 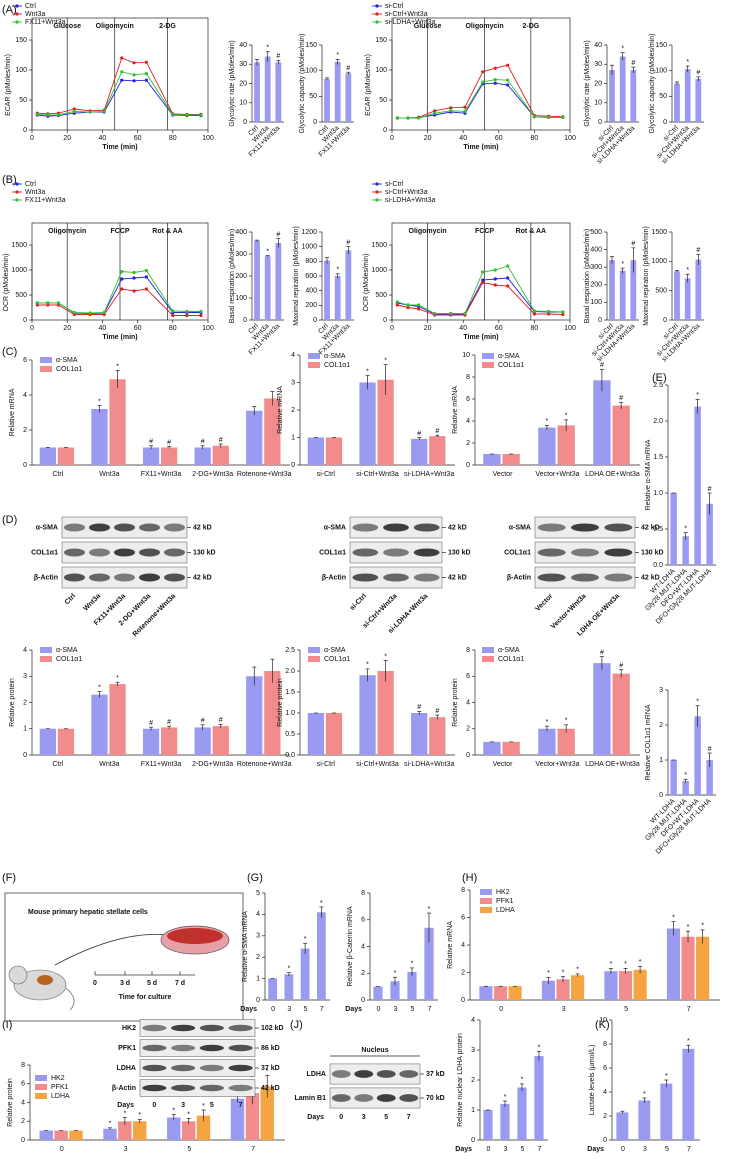 What do you see at coordinates (484, 26) in the screenshot?
I see `phase-label: Oligomycin` at bounding box center [484, 26].